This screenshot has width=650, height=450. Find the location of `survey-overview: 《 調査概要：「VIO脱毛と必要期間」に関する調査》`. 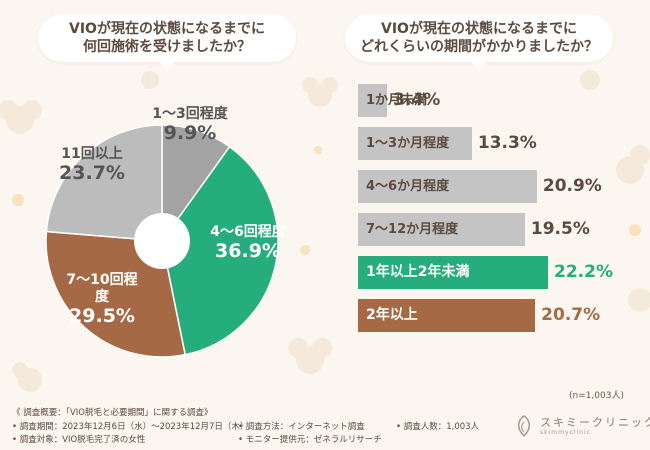

survey-overview: 《 調査概要：「VIO脱毛と必要期間」に関する調査》 is located at coordinates (112, 413).